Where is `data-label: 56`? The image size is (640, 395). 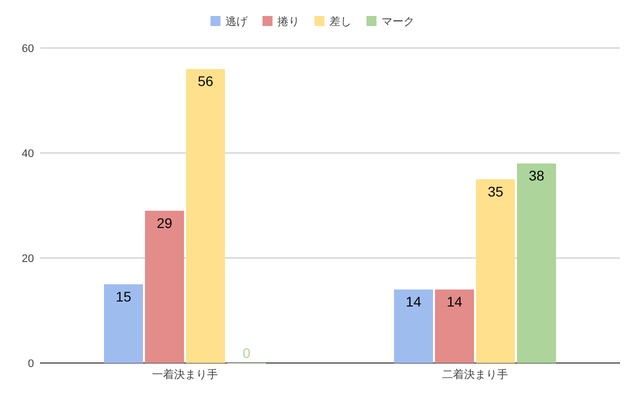
data-label: 56 is located at coordinates (206, 81).